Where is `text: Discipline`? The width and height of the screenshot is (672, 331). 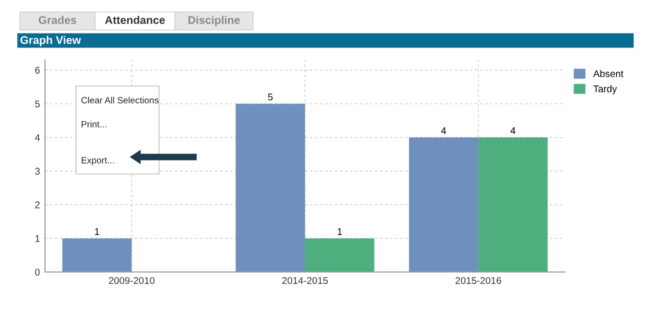 text: Discipline is located at coordinates (214, 21).